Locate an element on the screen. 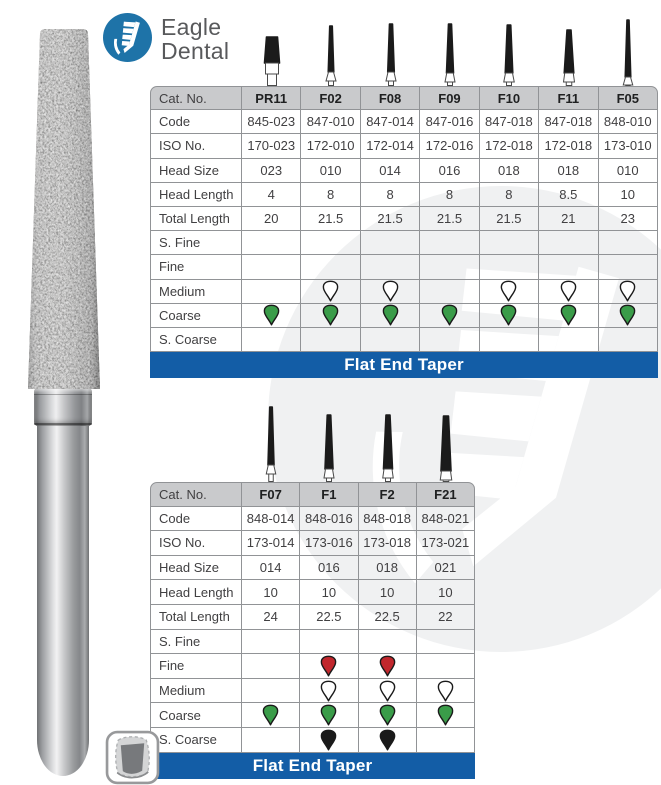  row-head_size: Head Size 023 010 014 016 018 018 010 is located at coordinates (404, 170).